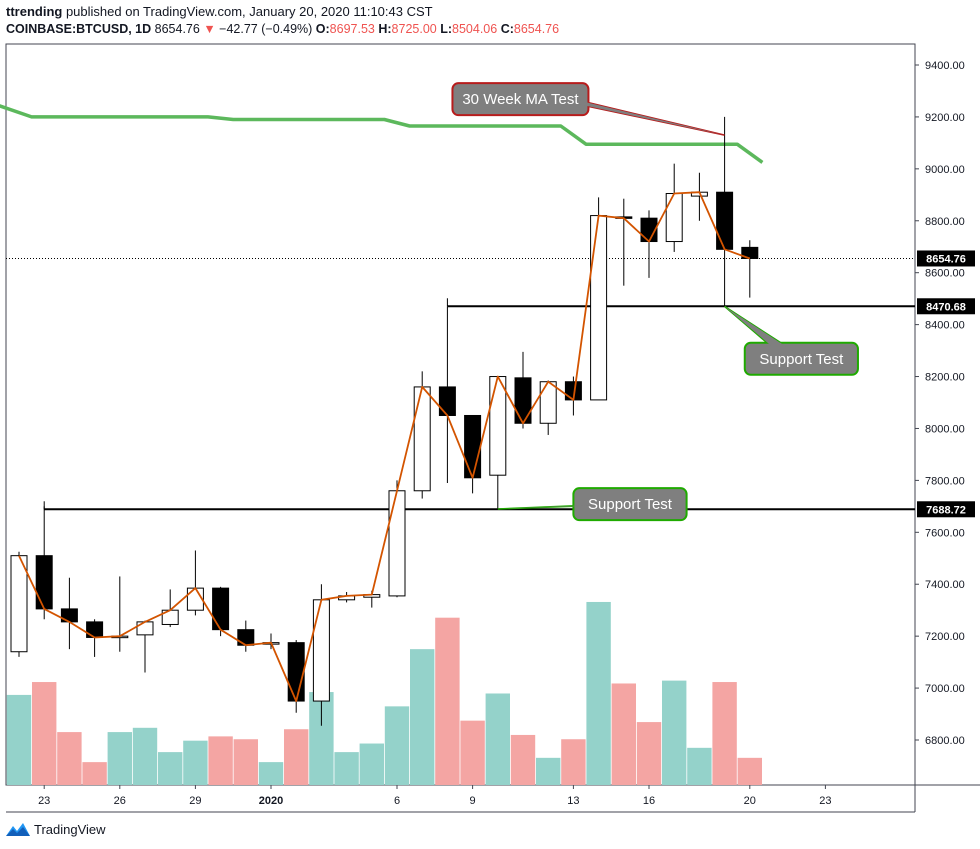  What do you see at coordinates (536, 29) in the screenshot?
I see `close-value: 8654.76` at bounding box center [536, 29].